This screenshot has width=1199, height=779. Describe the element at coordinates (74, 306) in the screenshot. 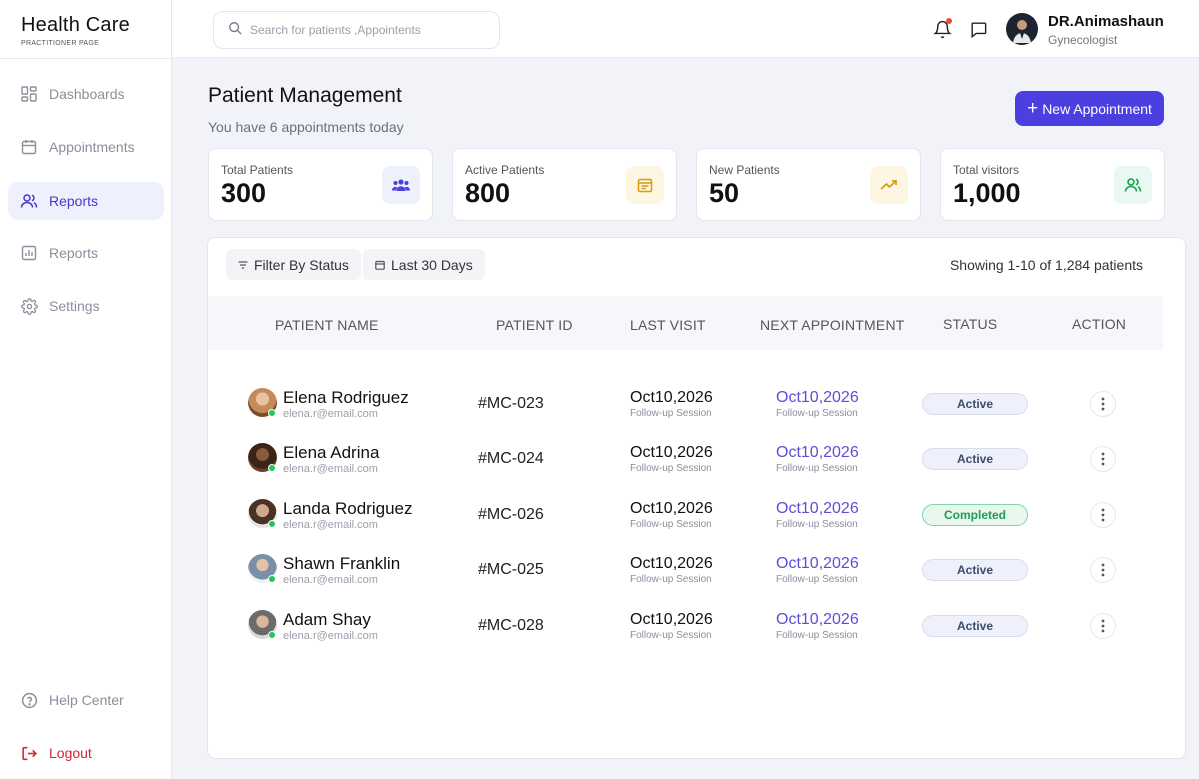

I see `sidebar-item-label: Settings` at that location.